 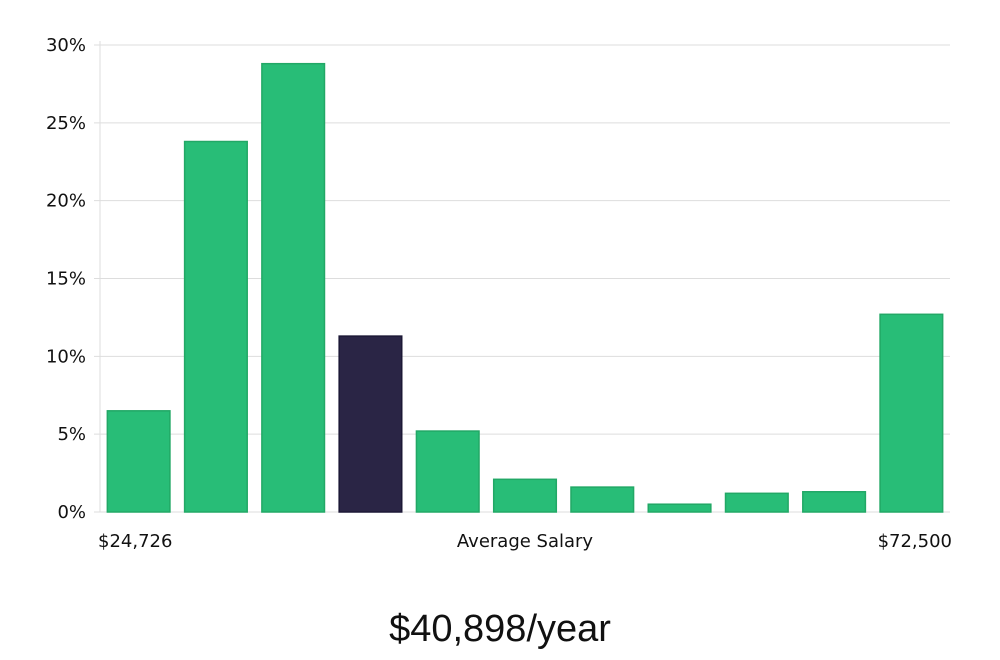 I want to click on y-axis-ticks: 0% 5% 10% 15% 20% 25% 30%, so click(x=66, y=279).